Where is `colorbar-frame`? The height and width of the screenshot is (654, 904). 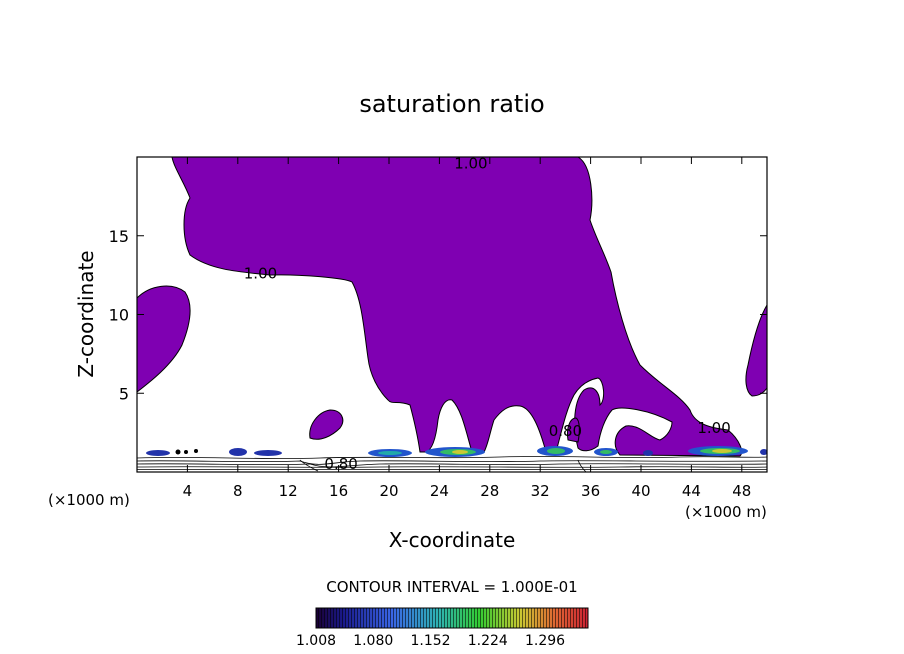
colorbar-frame is located at coordinates (452, 618).